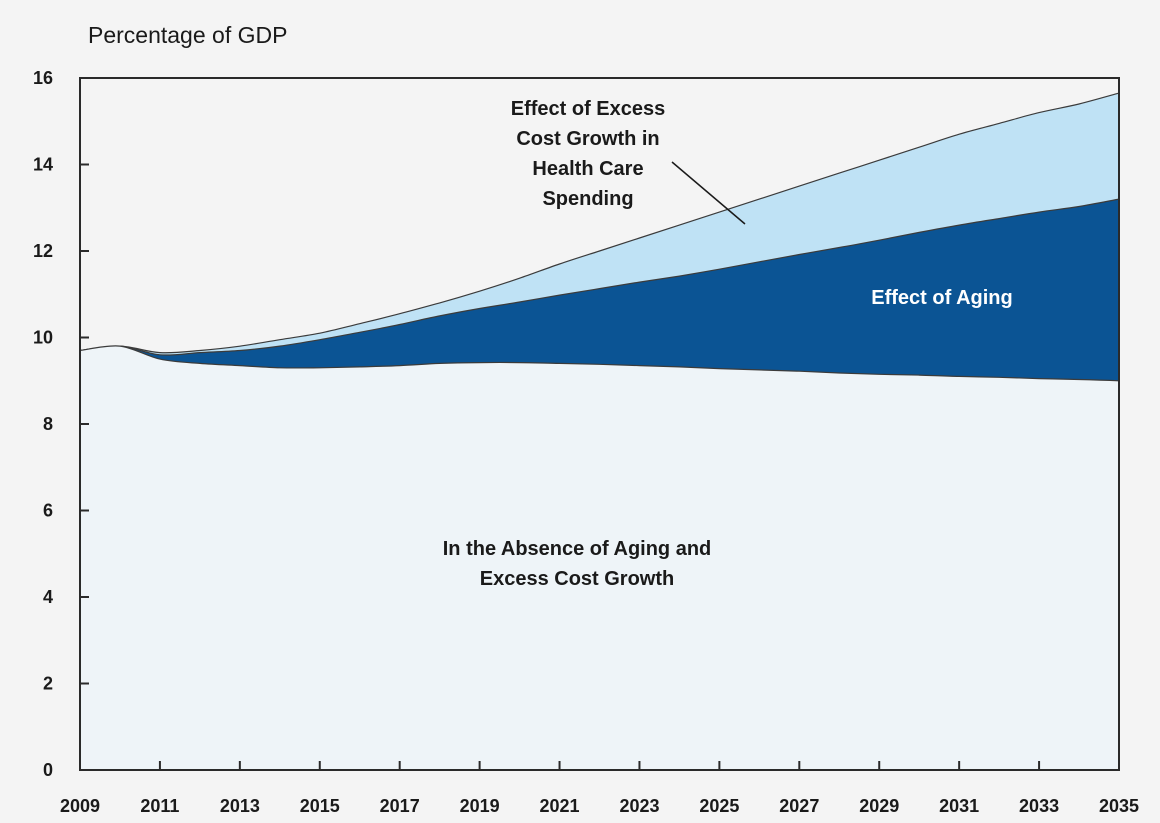  What do you see at coordinates (639, 806) in the screenshot?
I see `x-tick-label: 2023` at bounding box center [639, 806].